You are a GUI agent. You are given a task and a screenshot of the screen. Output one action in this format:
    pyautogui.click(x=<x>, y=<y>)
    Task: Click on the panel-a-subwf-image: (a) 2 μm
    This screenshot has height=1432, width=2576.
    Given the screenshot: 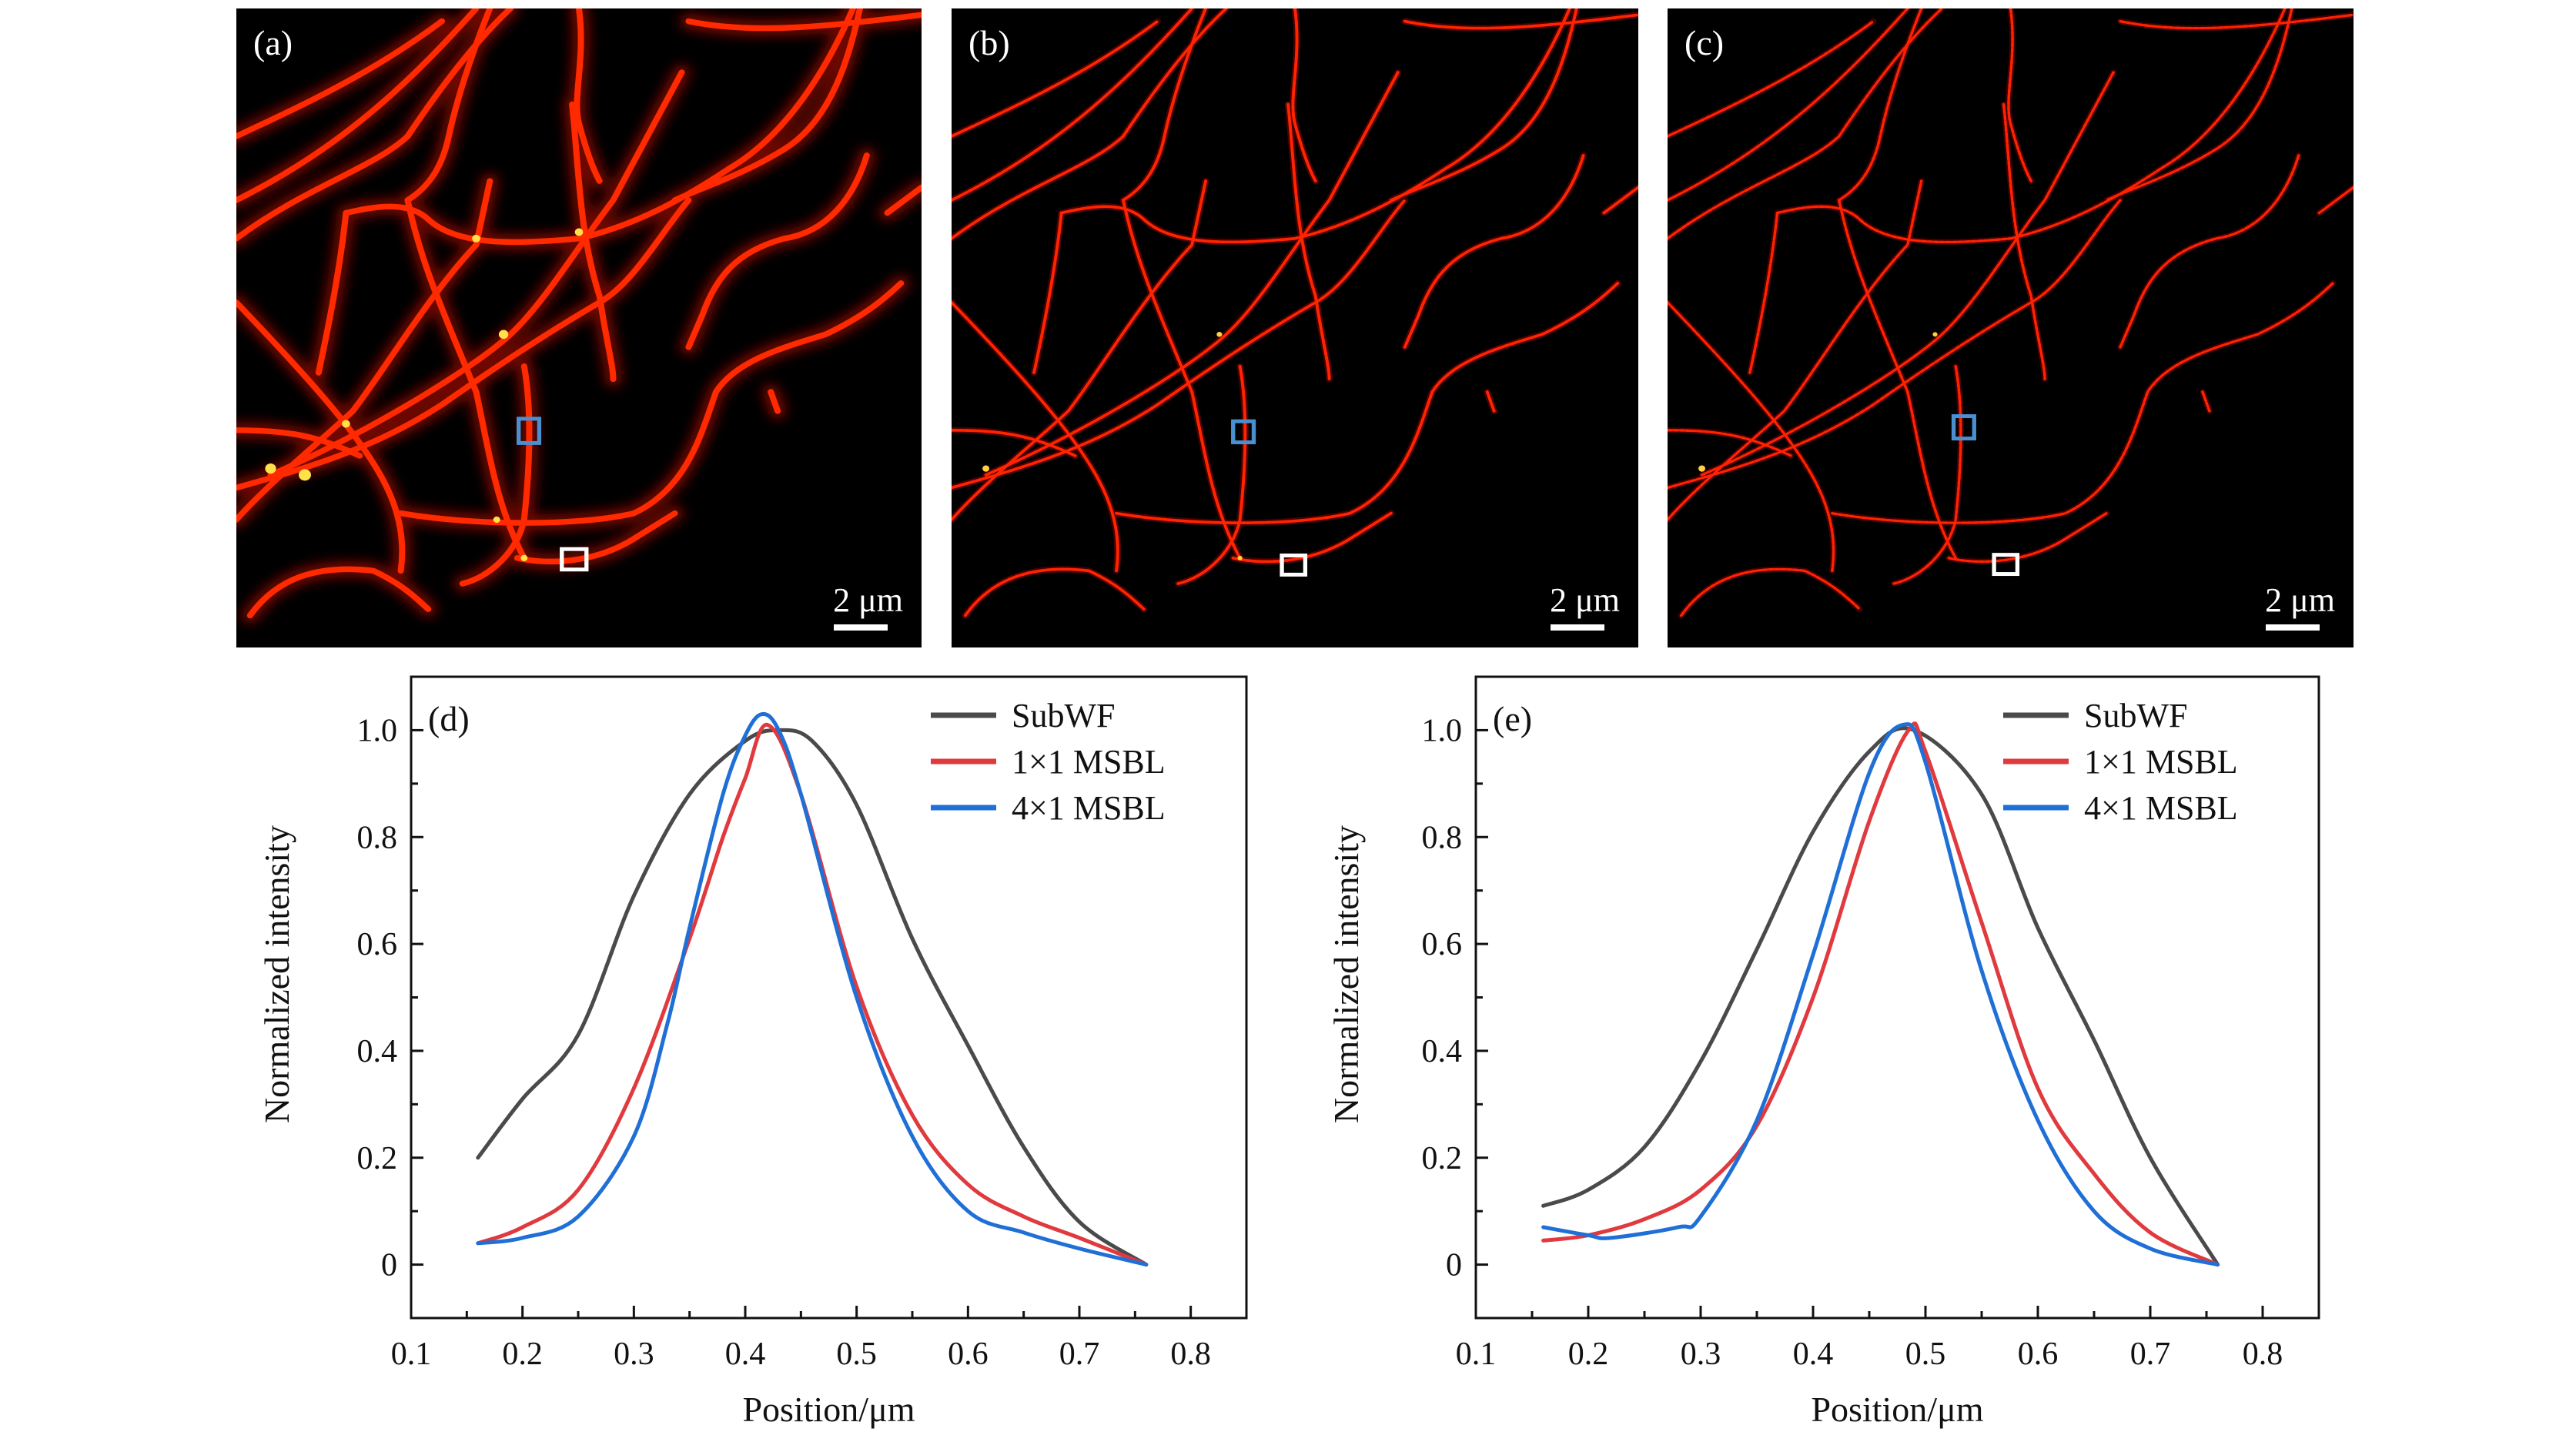 What is the action you would take?
    pyautogui.click(x=579, y=327)
    